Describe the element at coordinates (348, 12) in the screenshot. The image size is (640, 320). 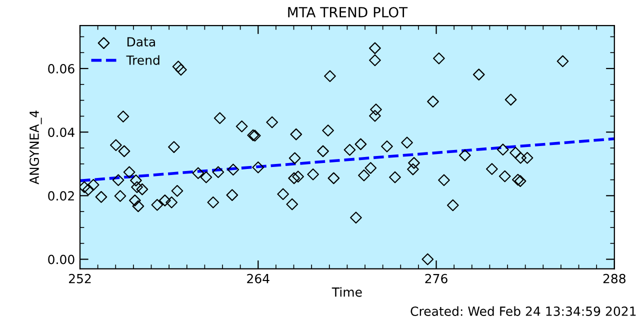
I see `chart-title: MTA TREND PLOT` at that location.